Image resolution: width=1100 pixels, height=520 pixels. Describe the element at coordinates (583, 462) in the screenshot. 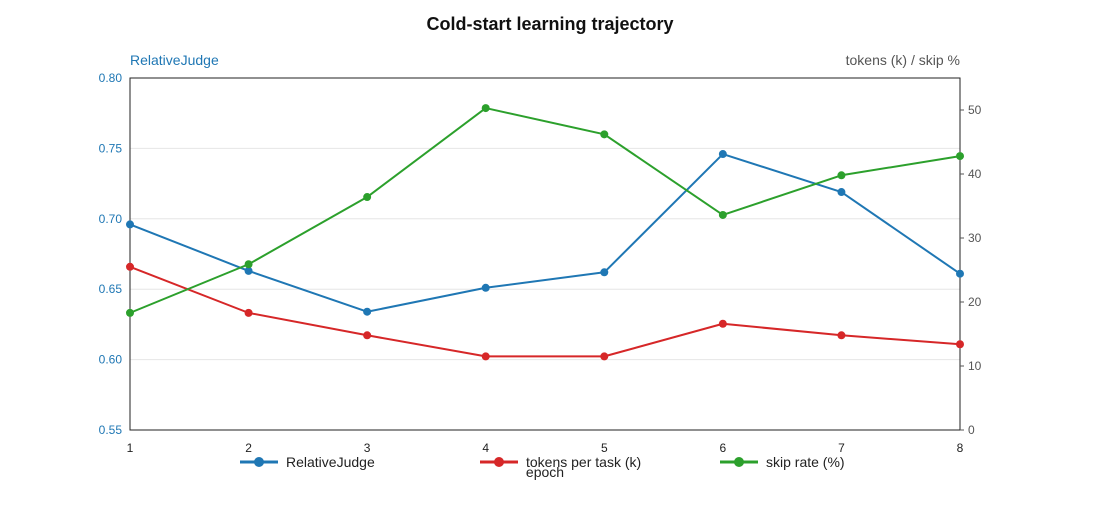

I see `legend-label: tokens per task (k)` at that location.